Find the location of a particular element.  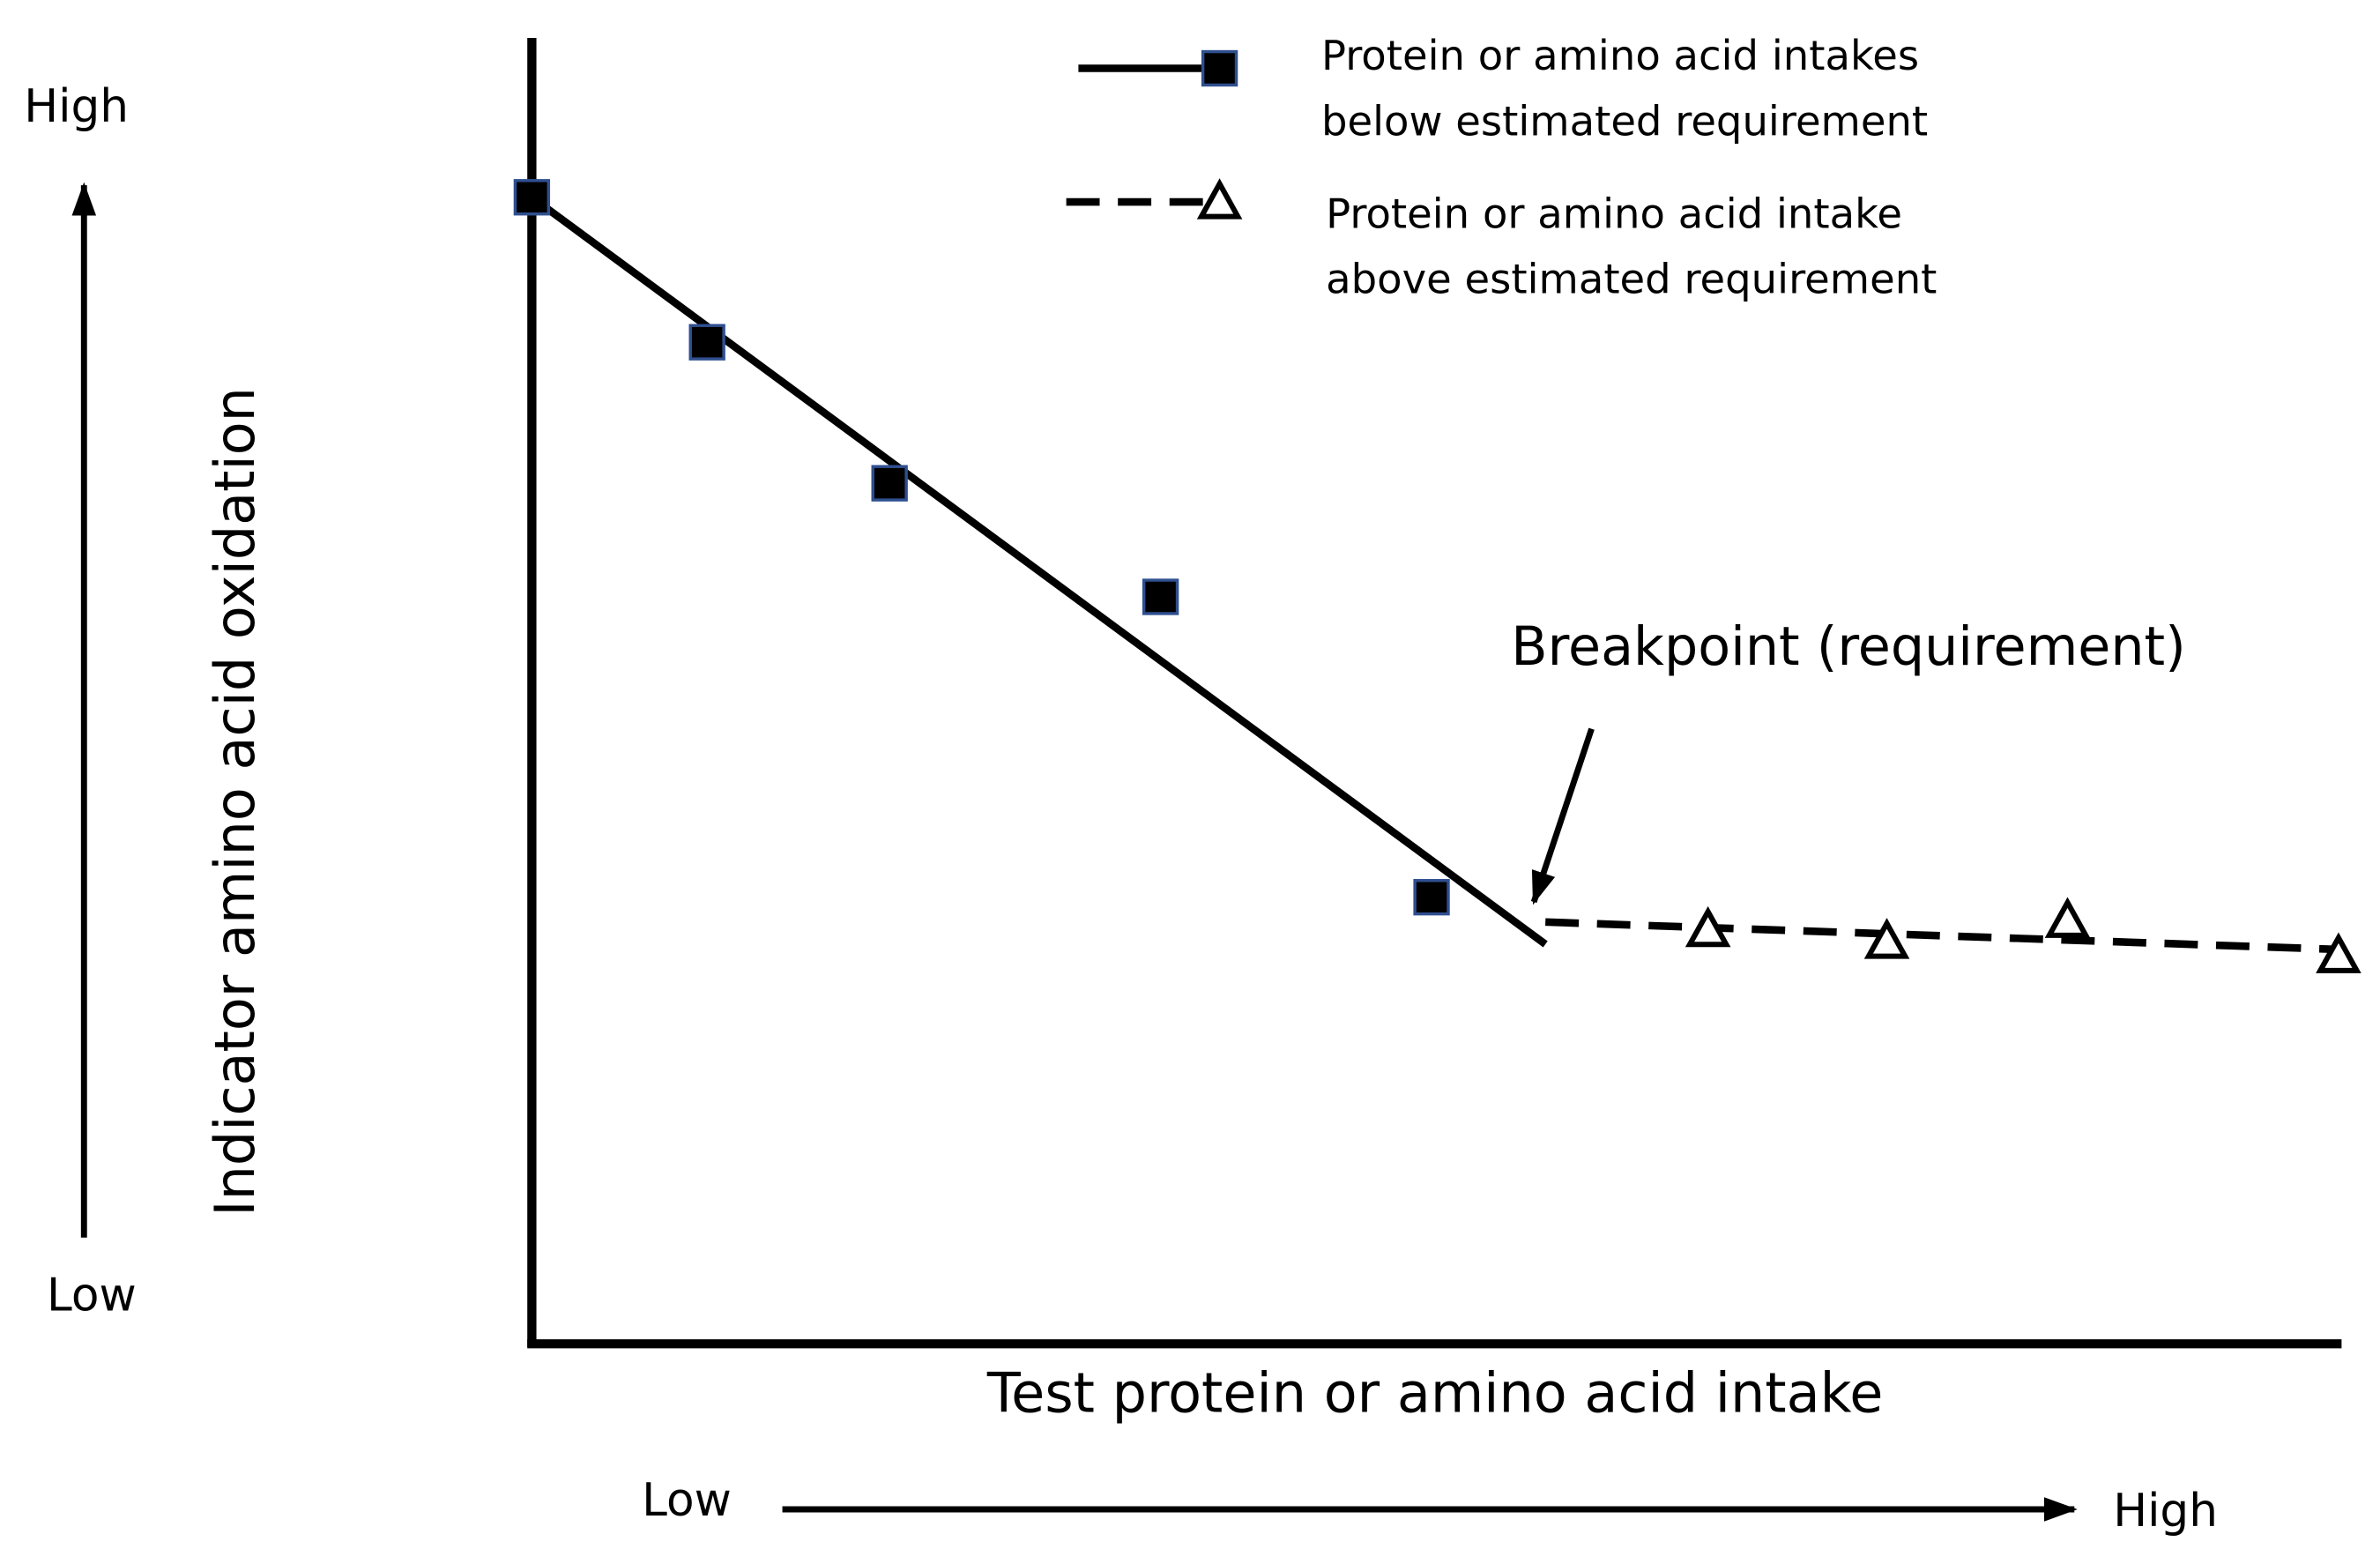

annotation-arrow is located at coordinates (1562, 816).